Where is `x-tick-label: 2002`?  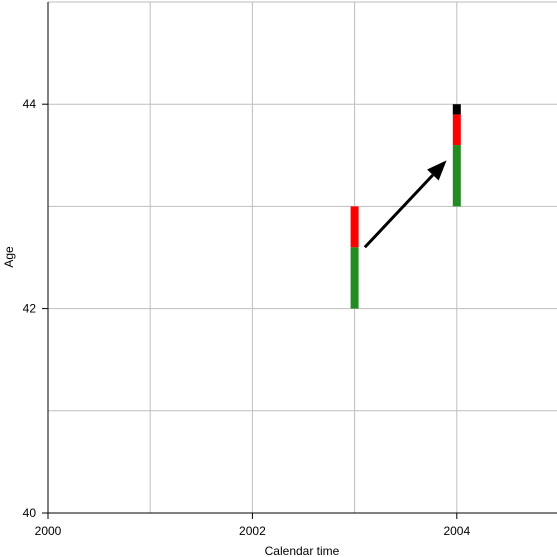 x-tick-label: 2002 is located at coordinates (252, 531).